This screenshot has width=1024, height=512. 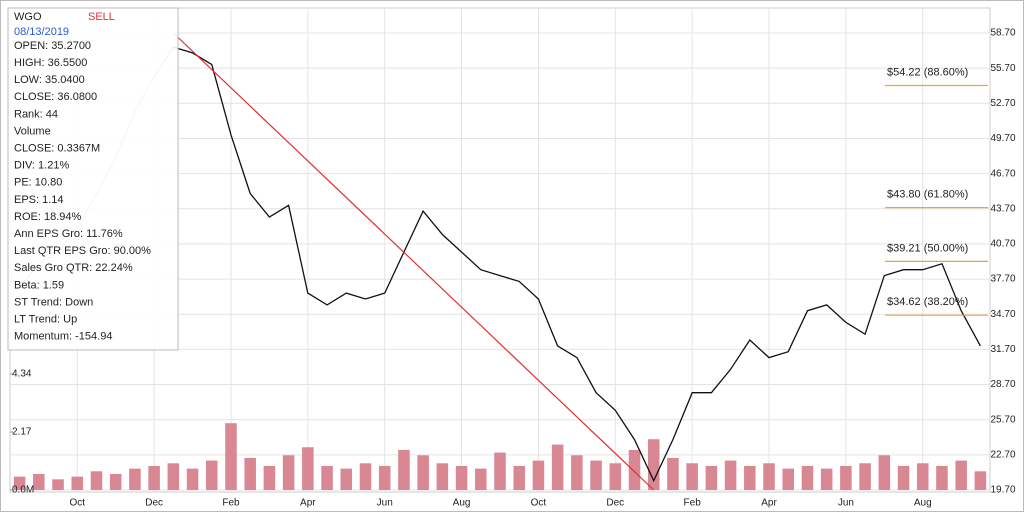 What do you see at coordinates (41, 32) in the screenshot?
I see `date: 08/13/2019` at bounding box center [41, 32].